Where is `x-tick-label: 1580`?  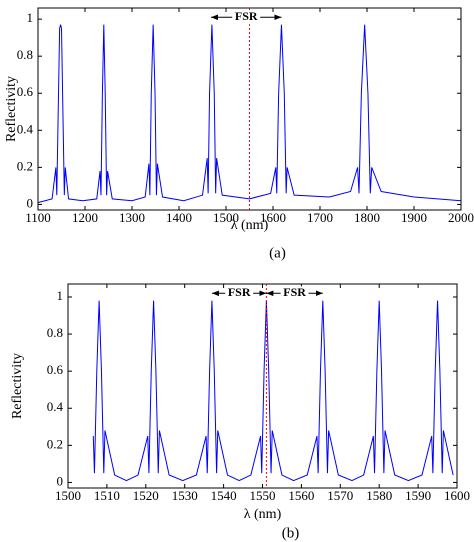
x-tick-label: 1580 is located at coordinates (379, 495).